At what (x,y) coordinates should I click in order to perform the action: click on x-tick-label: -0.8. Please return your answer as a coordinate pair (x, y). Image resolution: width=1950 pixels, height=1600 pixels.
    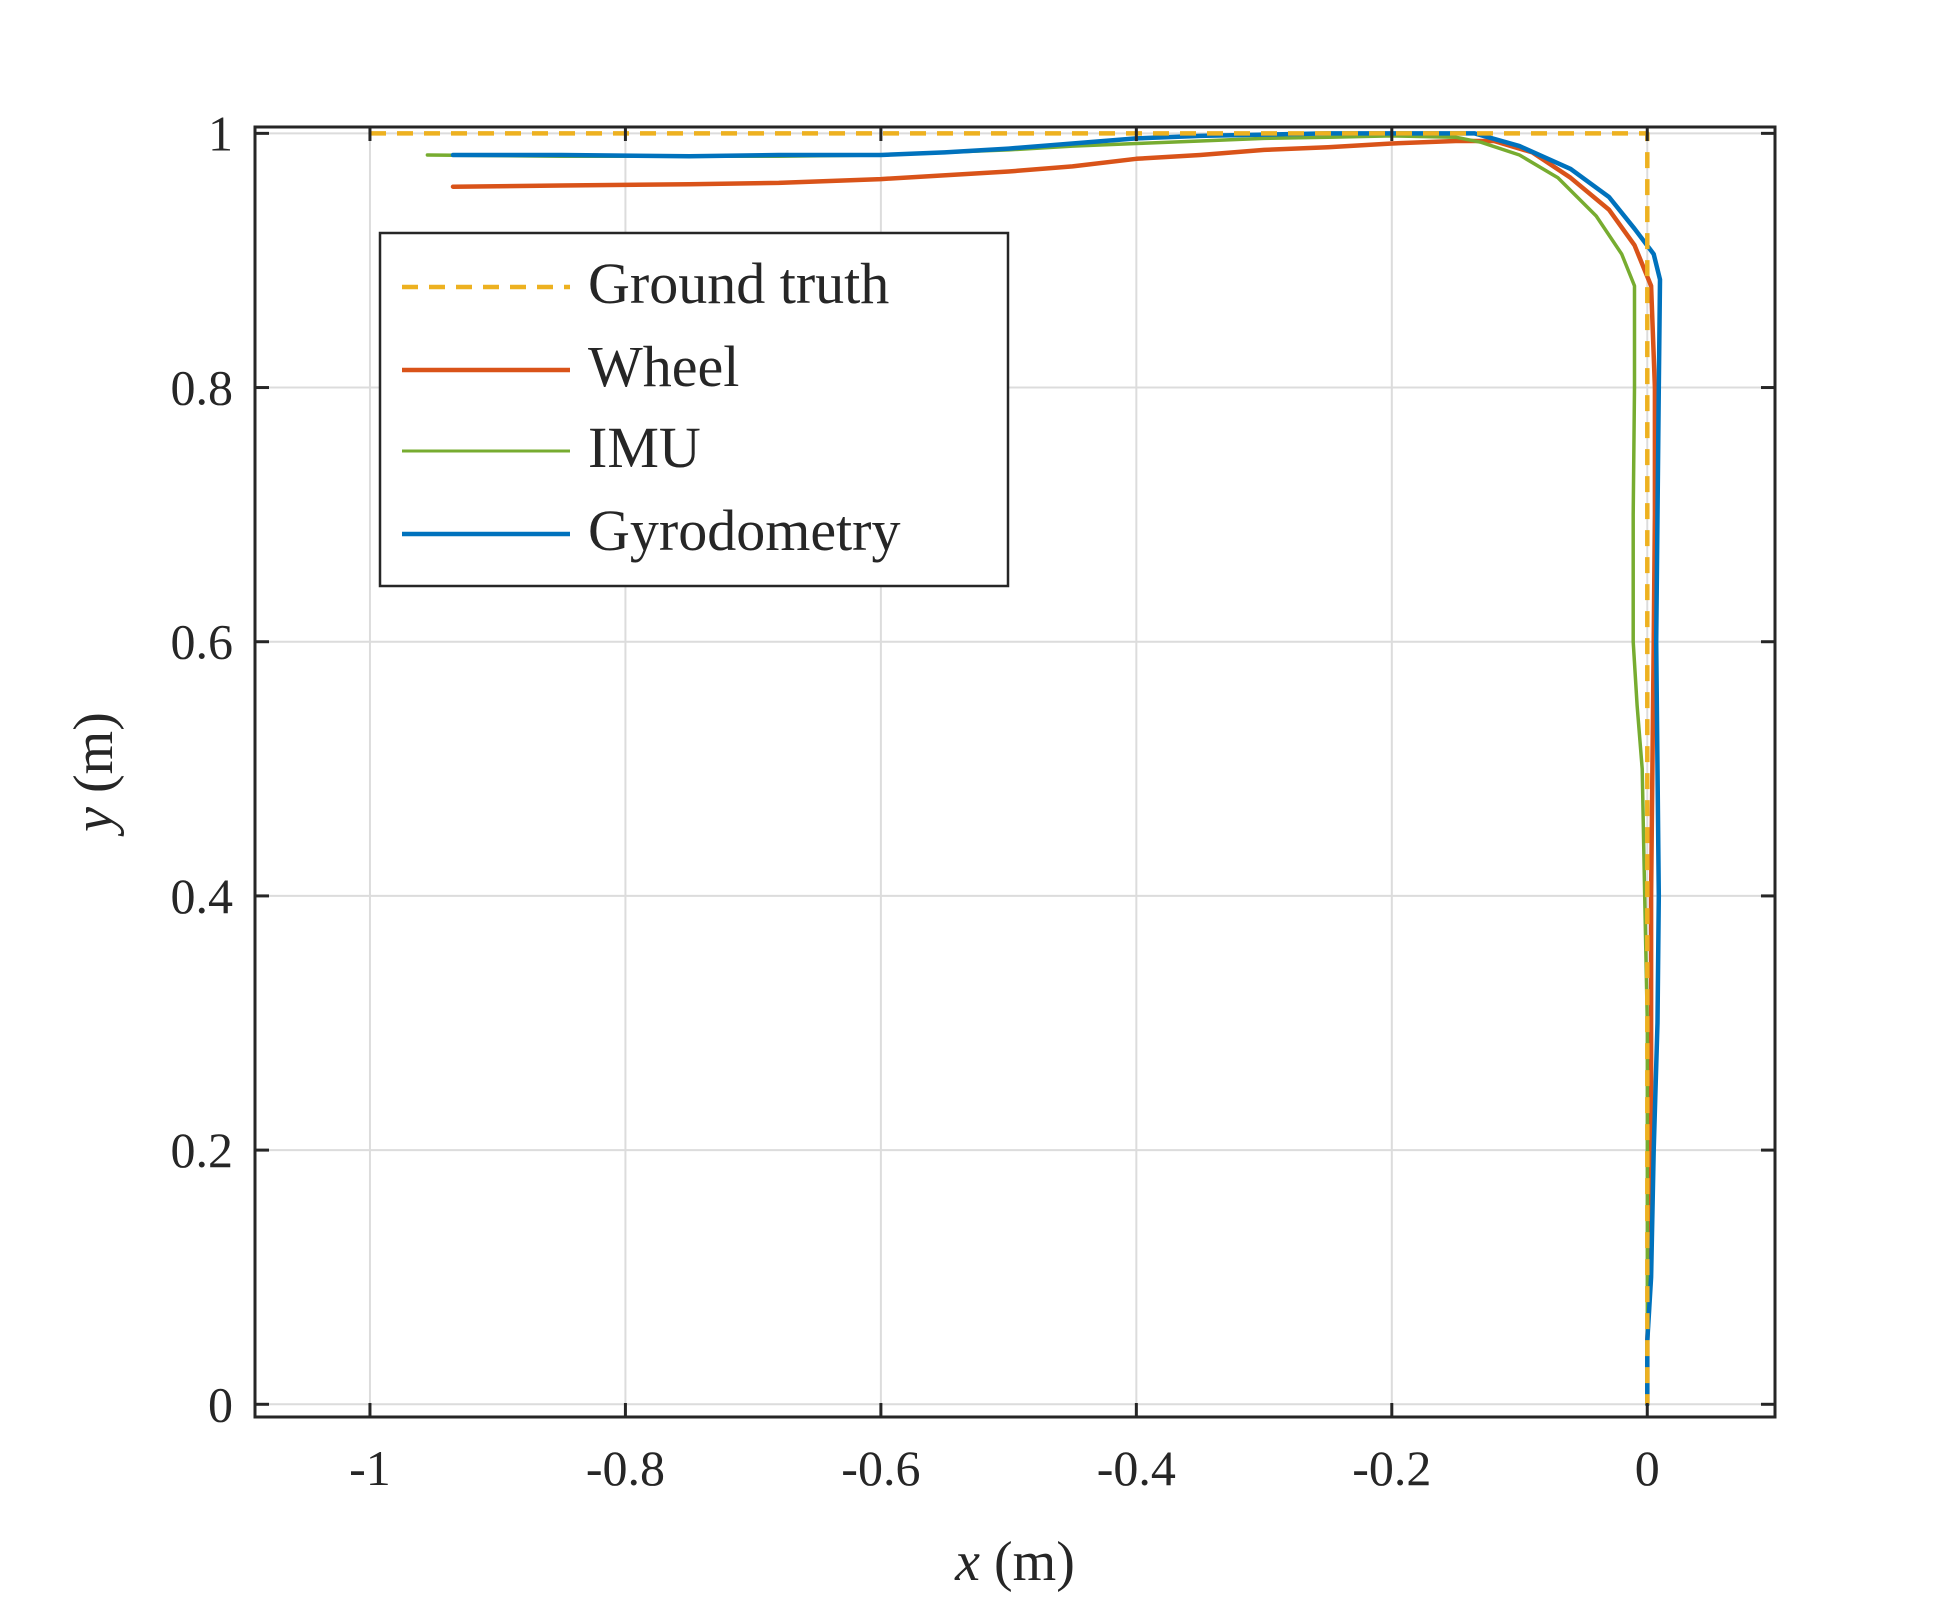
    Looking at the image, I should click on (625, 1468).